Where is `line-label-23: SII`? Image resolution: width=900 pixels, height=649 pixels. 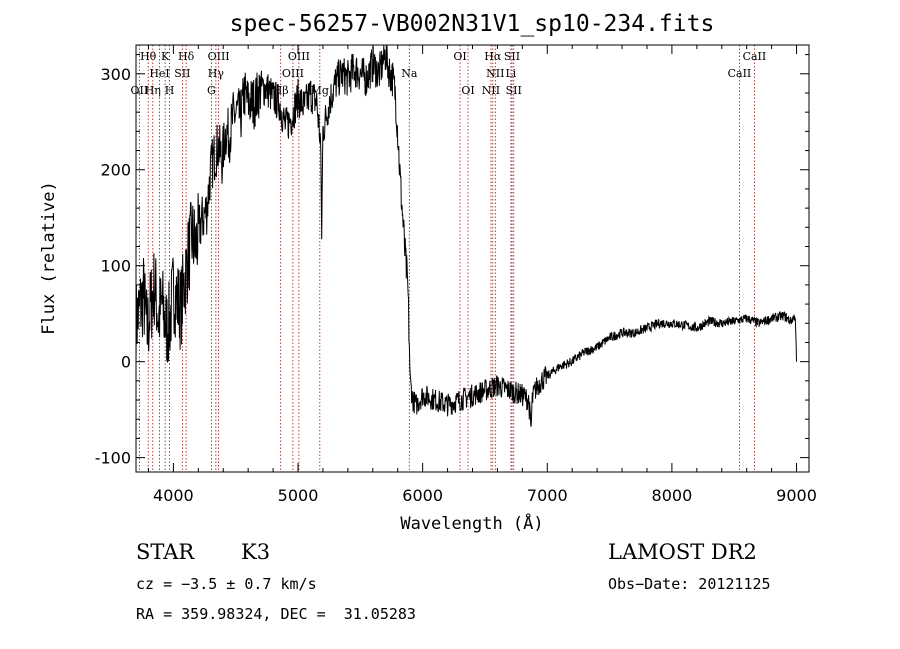 line-label-23: SII is located at coordinates (514, 90).